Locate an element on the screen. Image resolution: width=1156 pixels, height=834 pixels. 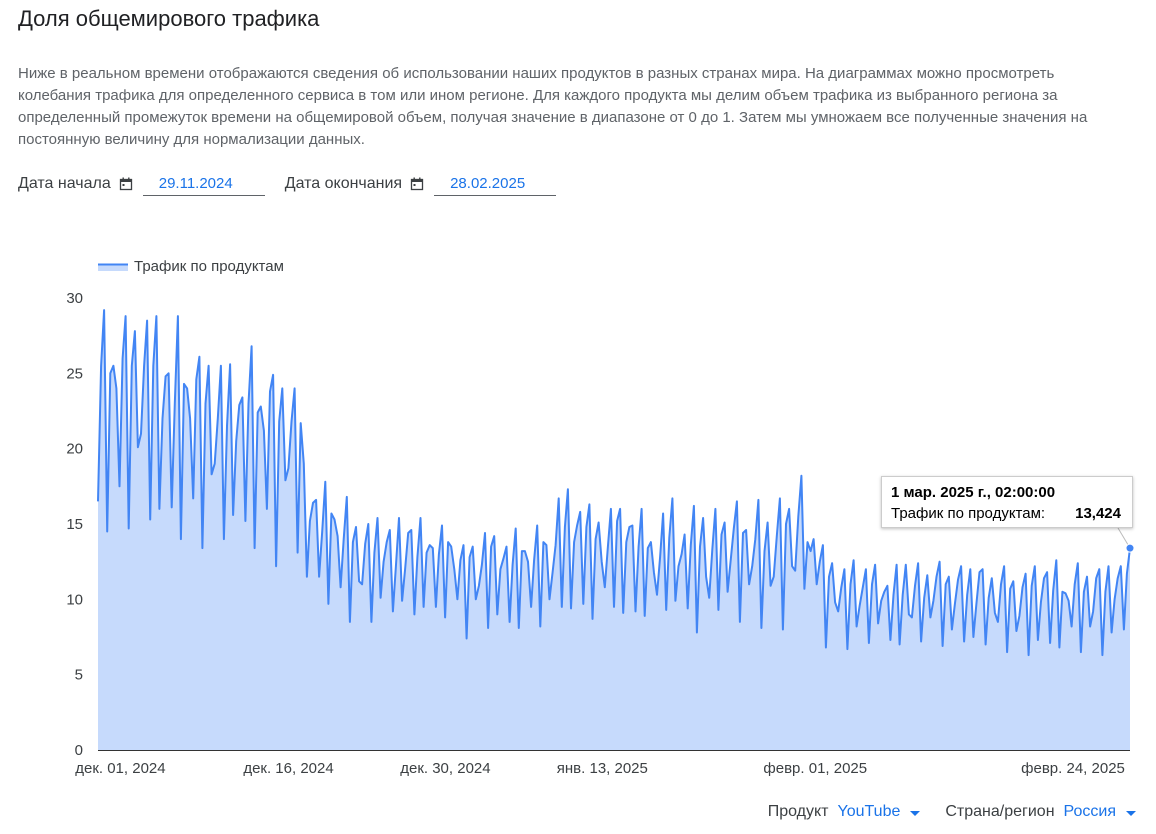
tooltip-label: Трафик по продуктам: is located at coordinates (968, 513).